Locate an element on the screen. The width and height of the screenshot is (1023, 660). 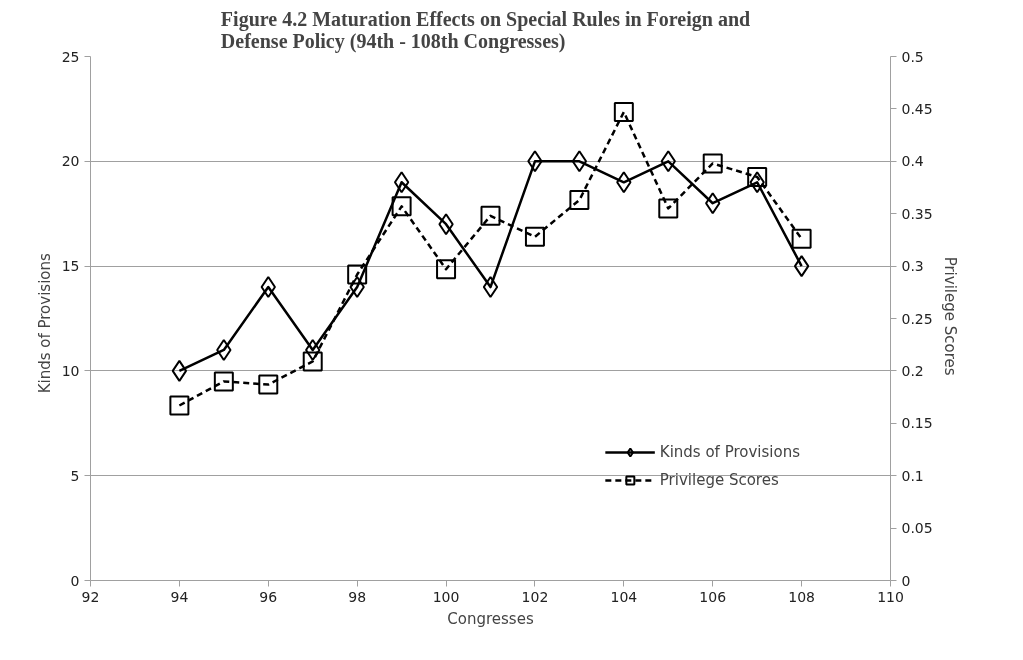
x-tick-label: 104 is located at coordinates (624, 596).